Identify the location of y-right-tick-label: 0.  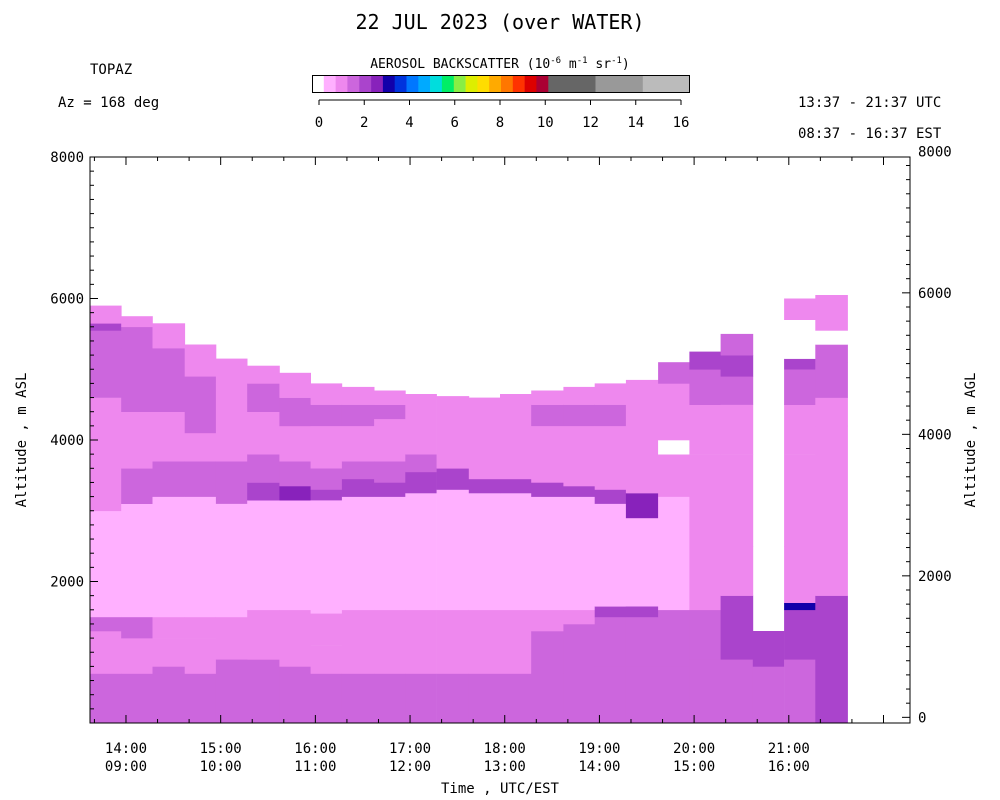
(922, 718).